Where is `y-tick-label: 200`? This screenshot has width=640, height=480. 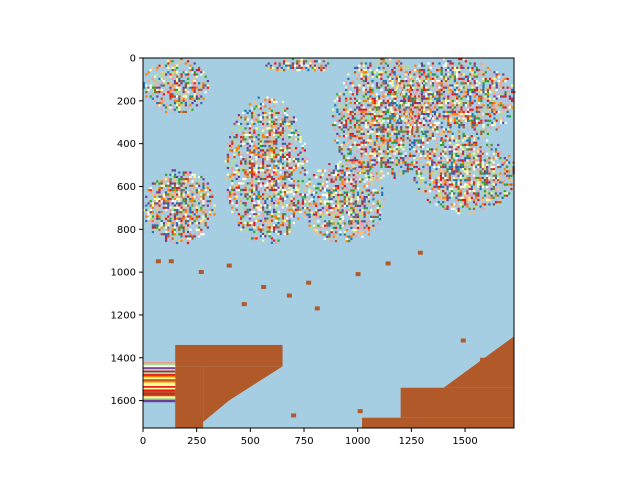
y-tick-label: 200 is located at coordinates (126, 101).